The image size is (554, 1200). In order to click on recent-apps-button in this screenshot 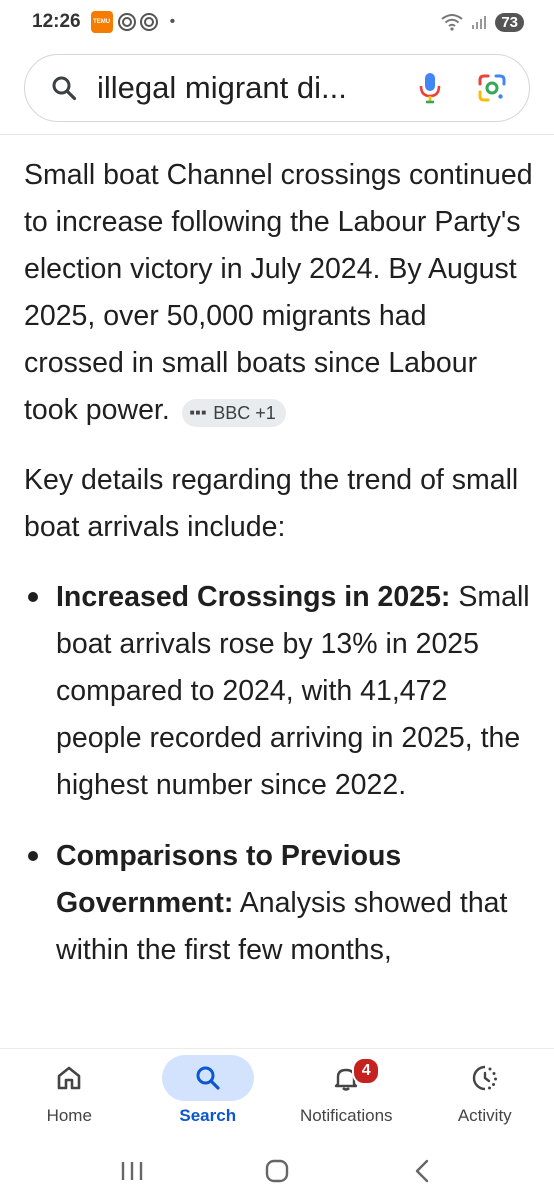, I will do `click(132, 1171)`.